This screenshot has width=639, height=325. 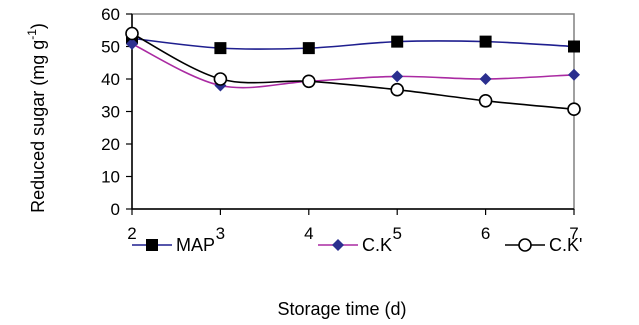 I want to click on y-axis-title-close: ), so click(x=38, y=26).